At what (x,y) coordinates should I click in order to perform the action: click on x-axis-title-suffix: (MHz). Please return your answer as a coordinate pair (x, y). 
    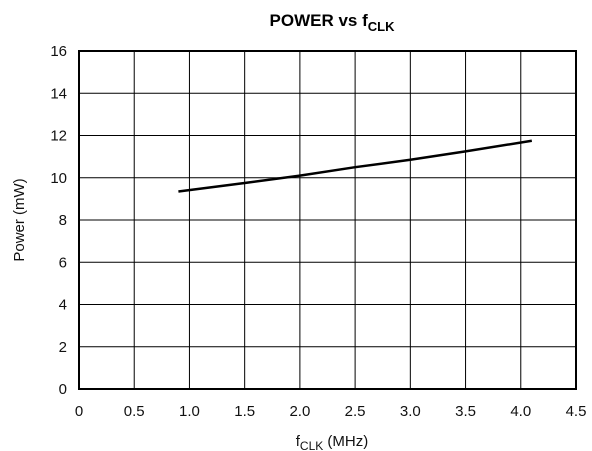
    Looking at the image, I should click on (345, 441).